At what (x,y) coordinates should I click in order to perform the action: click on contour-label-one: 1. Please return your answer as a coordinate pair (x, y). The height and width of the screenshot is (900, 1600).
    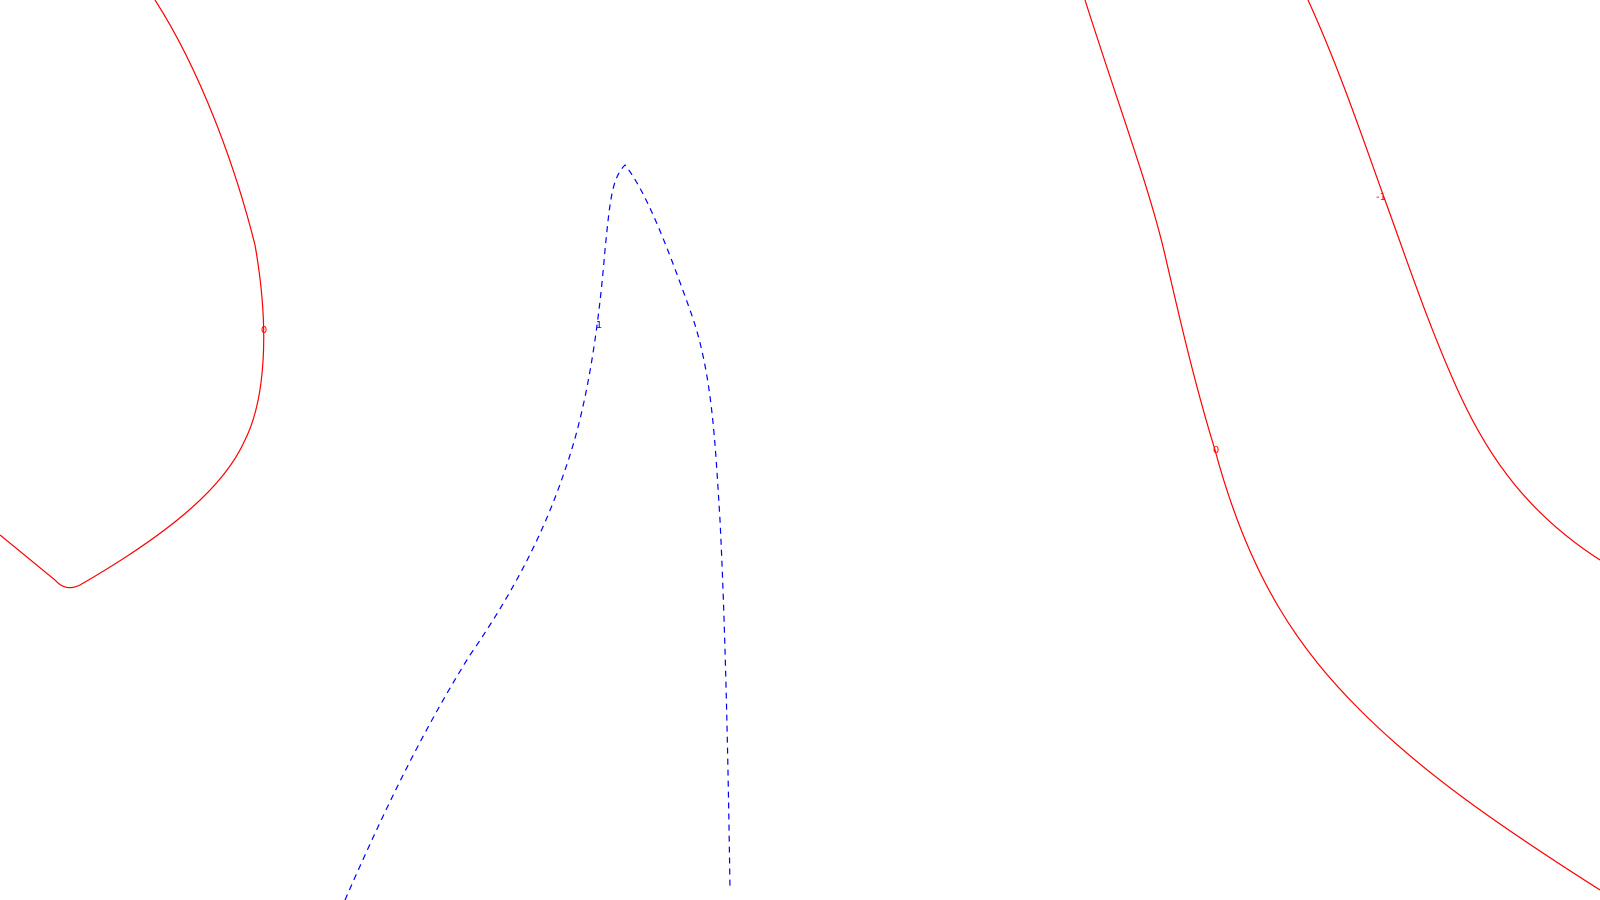
    Looking at the image, I should click on (599, 325).